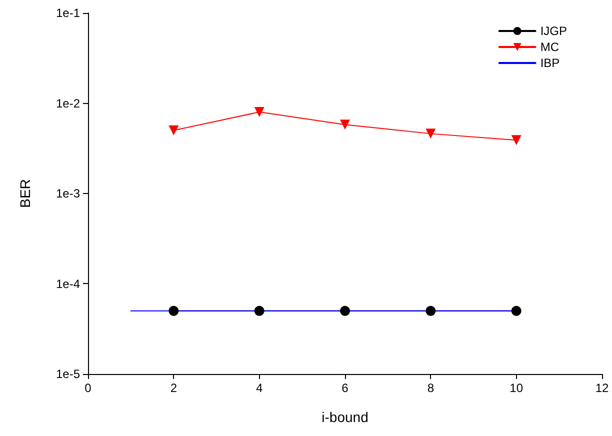 Image resolution: width=612 pixels, height=436 pixels. What do you see at coordinates (68, 374) in the screenshot?
I see `y-tick-label: 1e-5` at bounding box center [68, 374].